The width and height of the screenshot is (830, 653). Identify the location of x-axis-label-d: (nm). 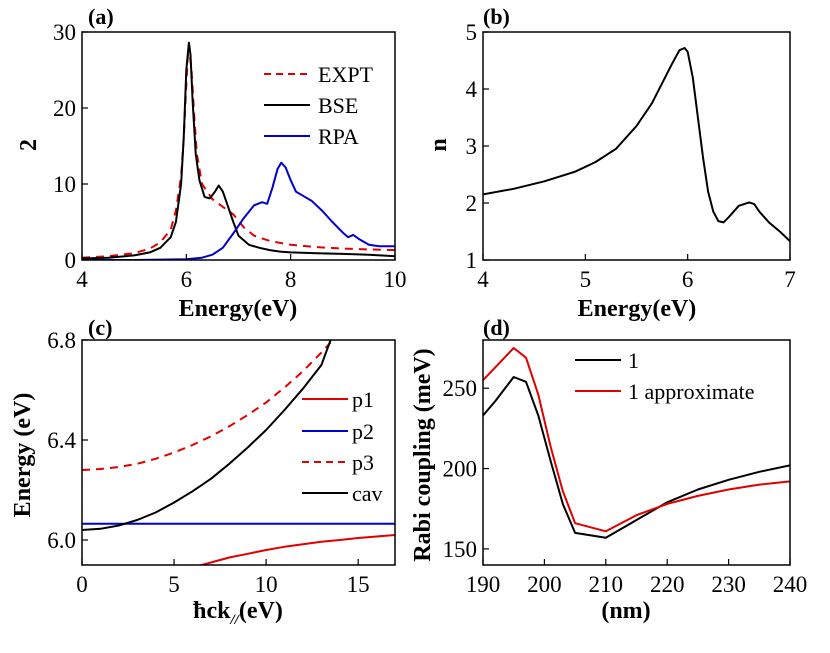
(625, 611).